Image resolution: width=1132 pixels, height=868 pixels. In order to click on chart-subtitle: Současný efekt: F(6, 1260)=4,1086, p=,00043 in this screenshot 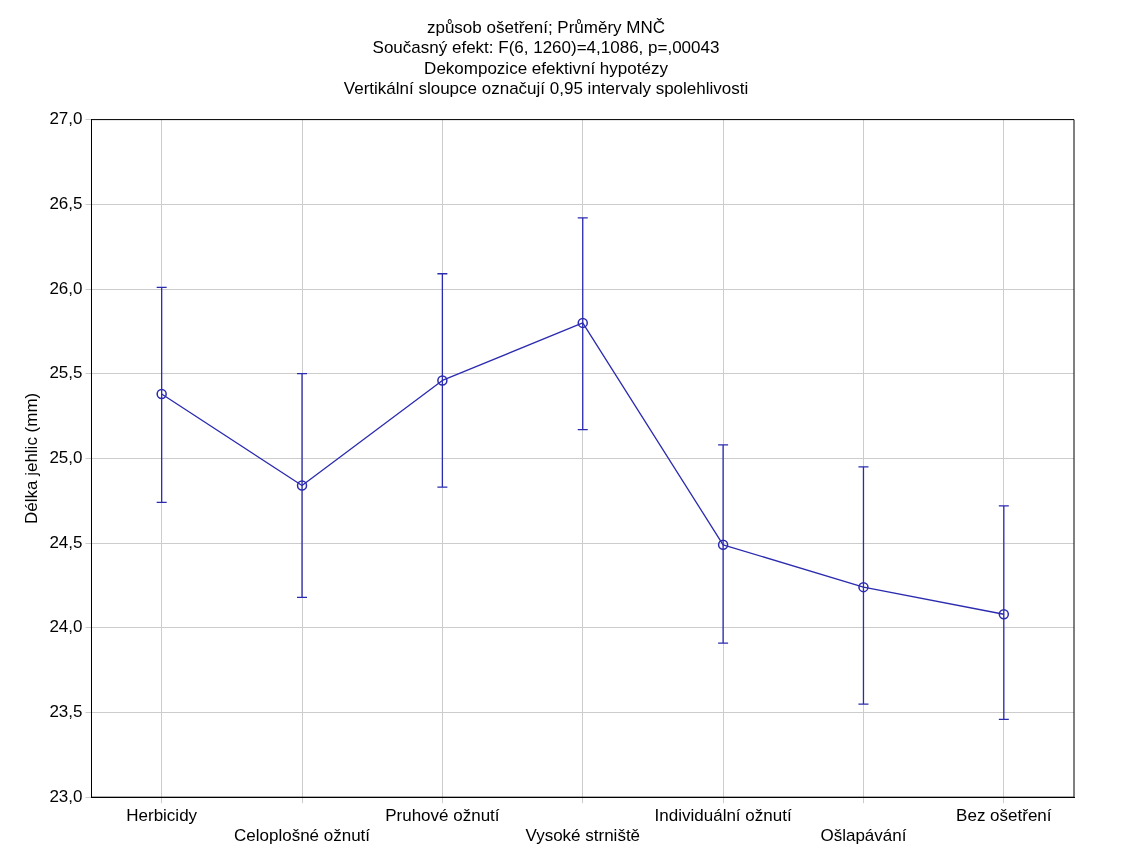, I will do `click(546, 48)`.